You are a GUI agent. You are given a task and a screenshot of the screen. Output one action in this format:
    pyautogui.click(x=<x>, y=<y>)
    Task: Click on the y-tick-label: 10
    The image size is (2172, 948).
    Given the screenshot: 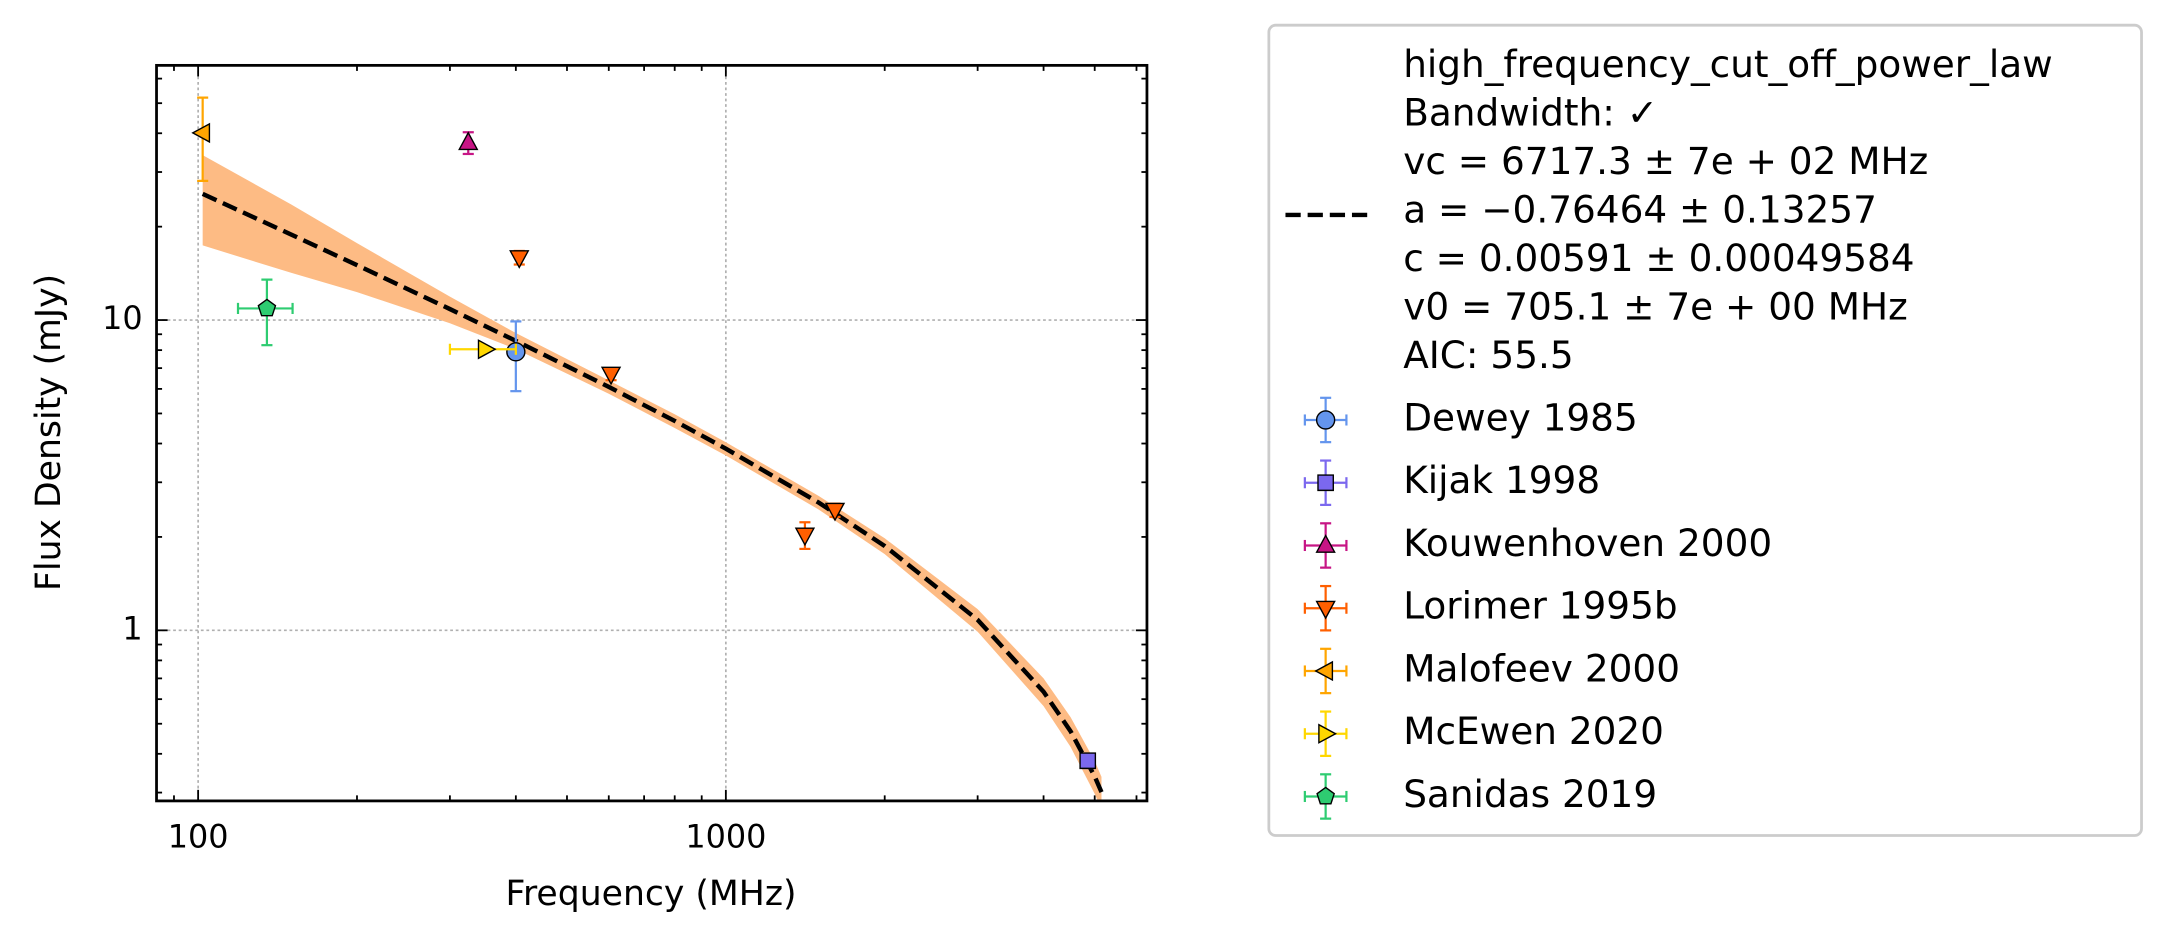 What is the action you would take?
    pyautogui.click(x=122, y=318)
    